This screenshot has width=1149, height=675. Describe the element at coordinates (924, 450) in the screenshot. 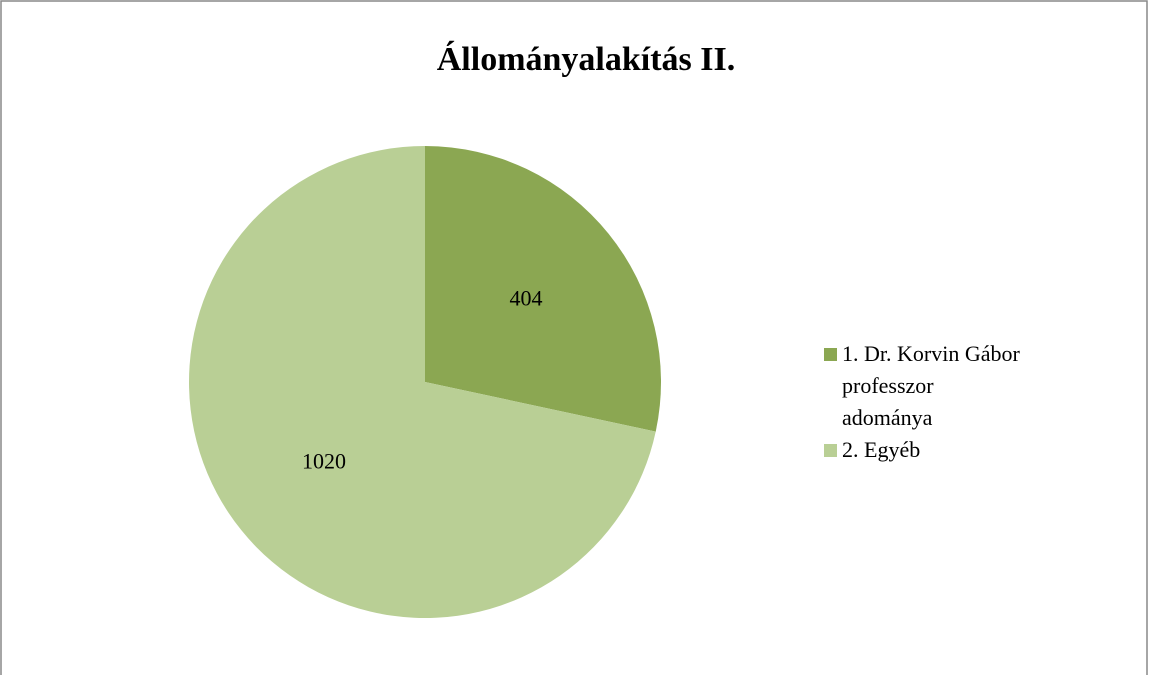

I see `legend-item: 2. Egyéb` at that location.